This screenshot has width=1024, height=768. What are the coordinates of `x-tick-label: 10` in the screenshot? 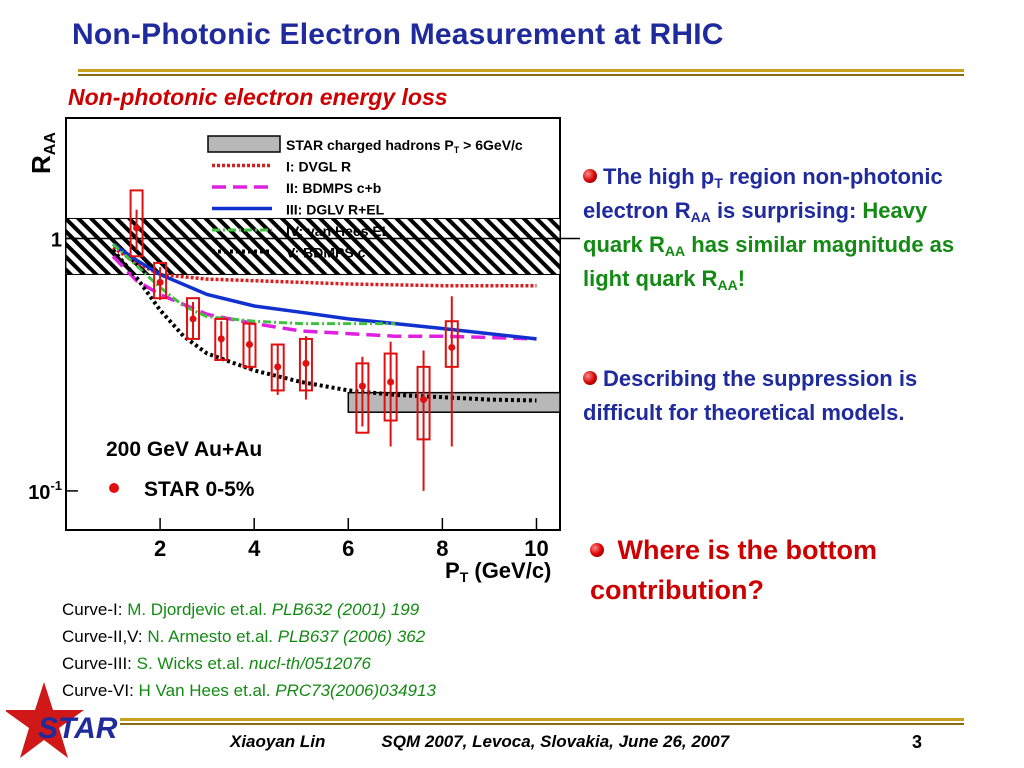 It's located at (536, 548).